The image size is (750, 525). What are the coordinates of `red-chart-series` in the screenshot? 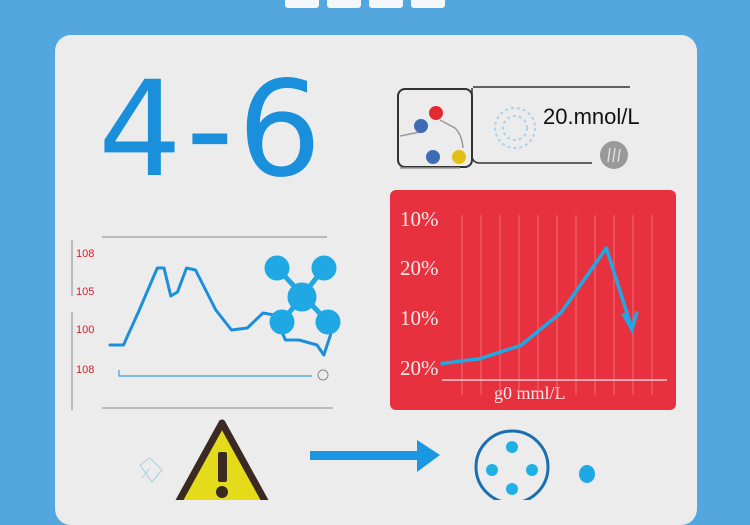 It's located at (539, 306).